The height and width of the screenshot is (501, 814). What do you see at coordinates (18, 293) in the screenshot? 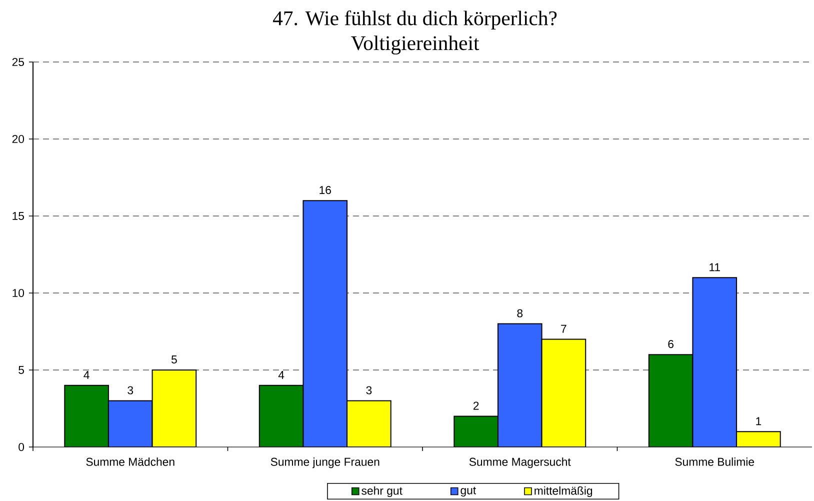
I see `y-tick-label: 10` at bounding box center [18, 293].